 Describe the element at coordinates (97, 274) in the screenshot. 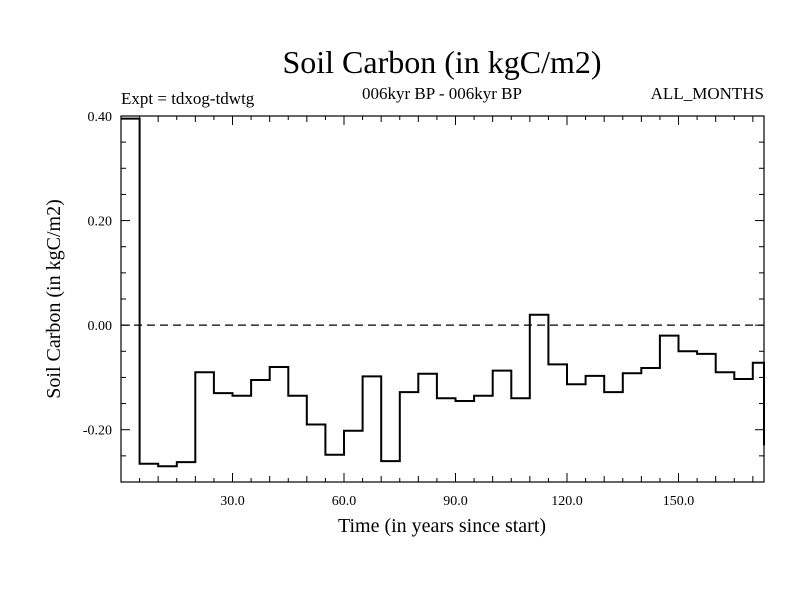

I see `y-tick-labels: -0.20 0.00 0.20 0.40` at that location.